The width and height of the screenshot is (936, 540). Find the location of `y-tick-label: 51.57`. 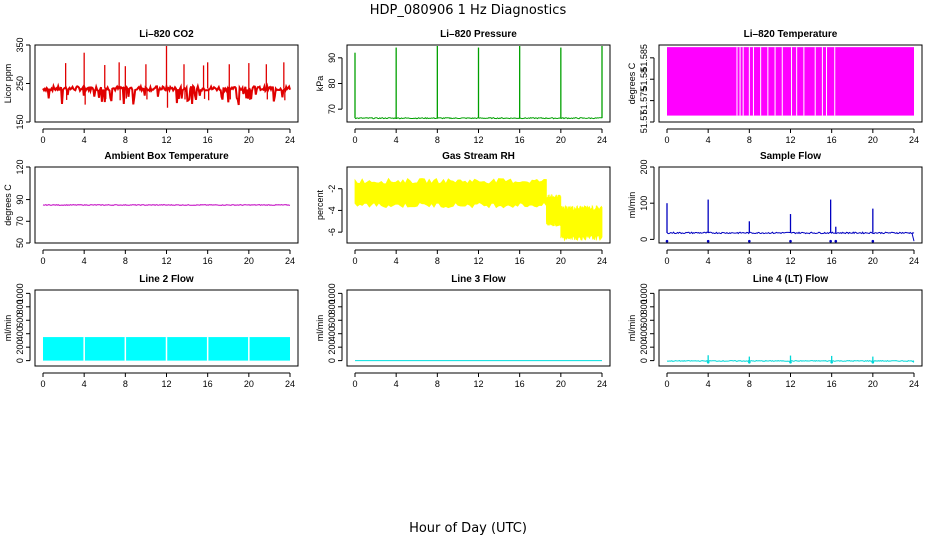

y-tick-label: 51.57 is located at coordinates (644, 122).